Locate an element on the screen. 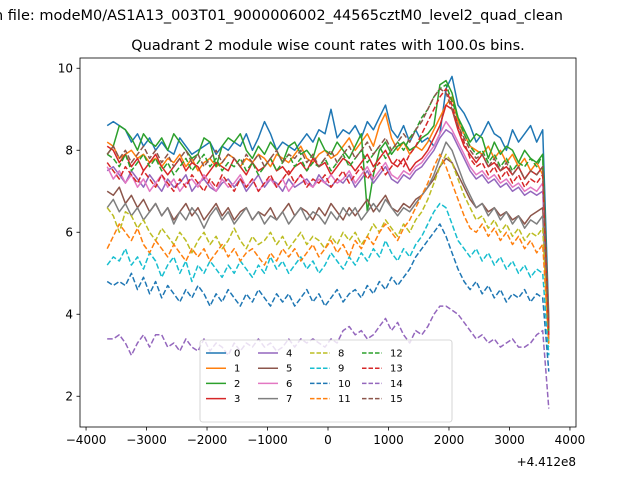 The height and width of the screenshot is (480, 640). x-offset-label: +4.412e8 is located at coordinates (546, 462).